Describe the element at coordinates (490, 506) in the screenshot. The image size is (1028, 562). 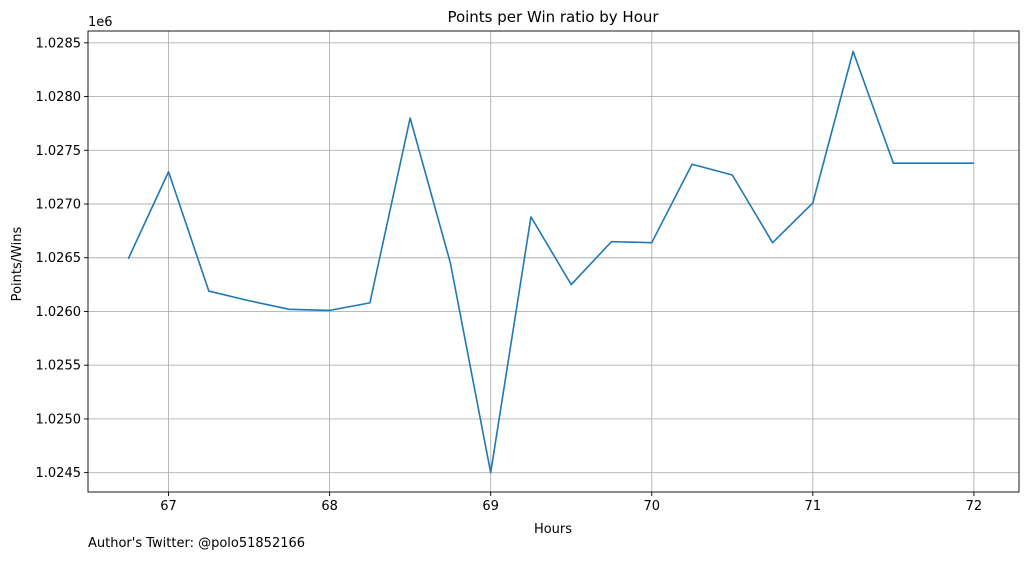
I see `x-tick-label: 69` at that location.